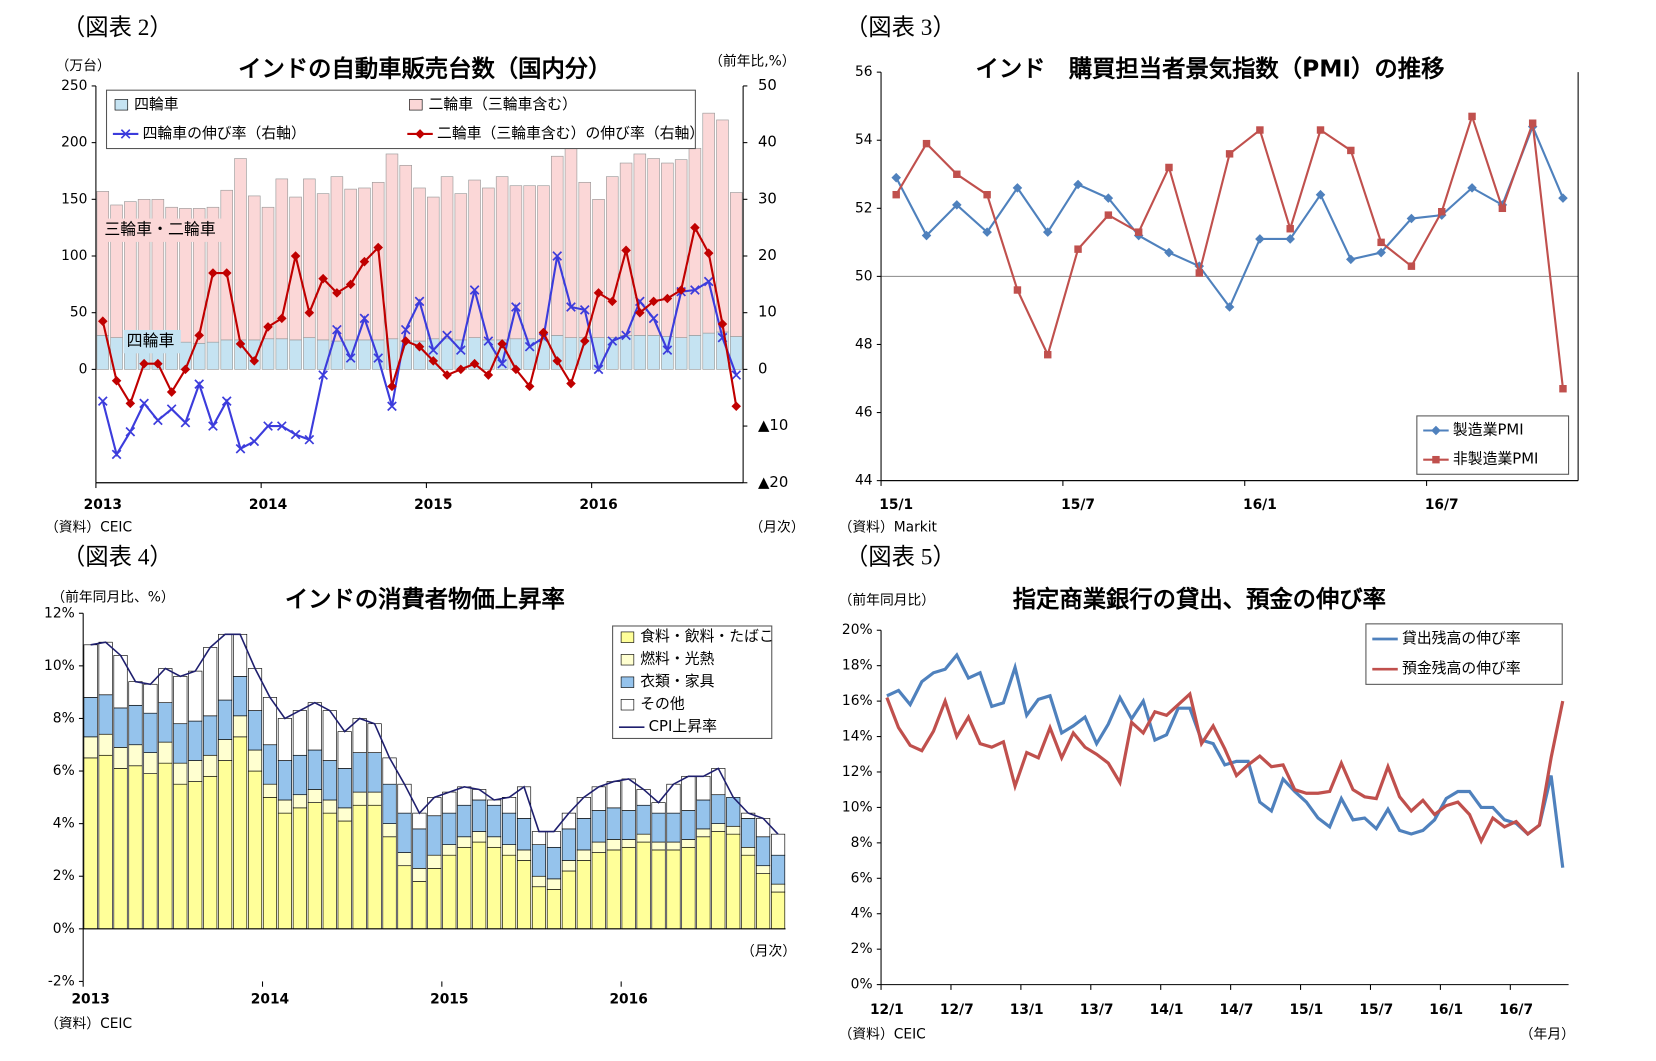  I want to click on x-tick-label: 13/7, so click(1097, 1010).